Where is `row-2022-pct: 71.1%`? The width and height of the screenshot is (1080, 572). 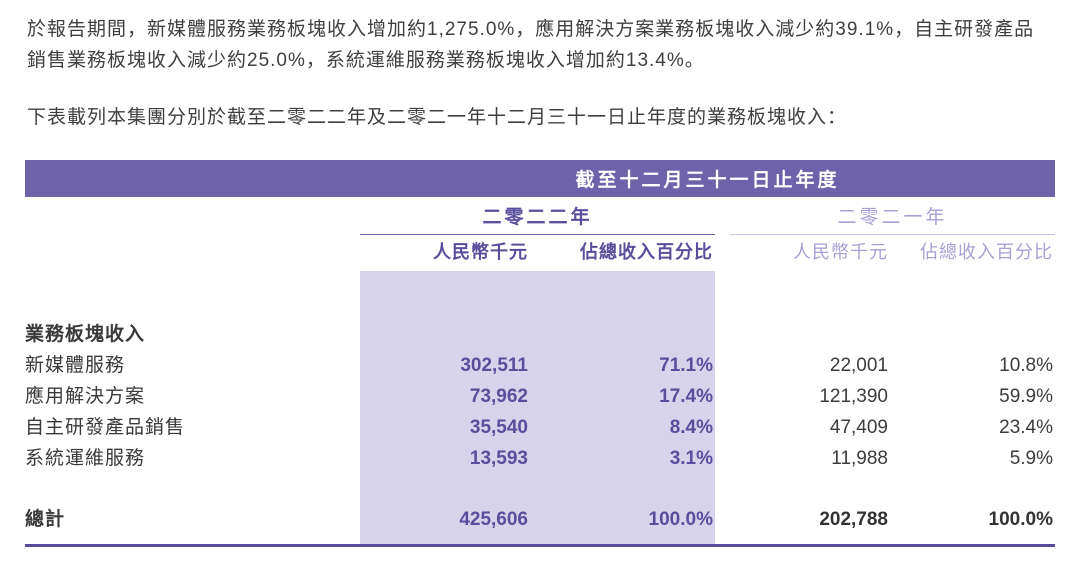
row-2022-pct: 71.1% is located at coordinates (686, 365).